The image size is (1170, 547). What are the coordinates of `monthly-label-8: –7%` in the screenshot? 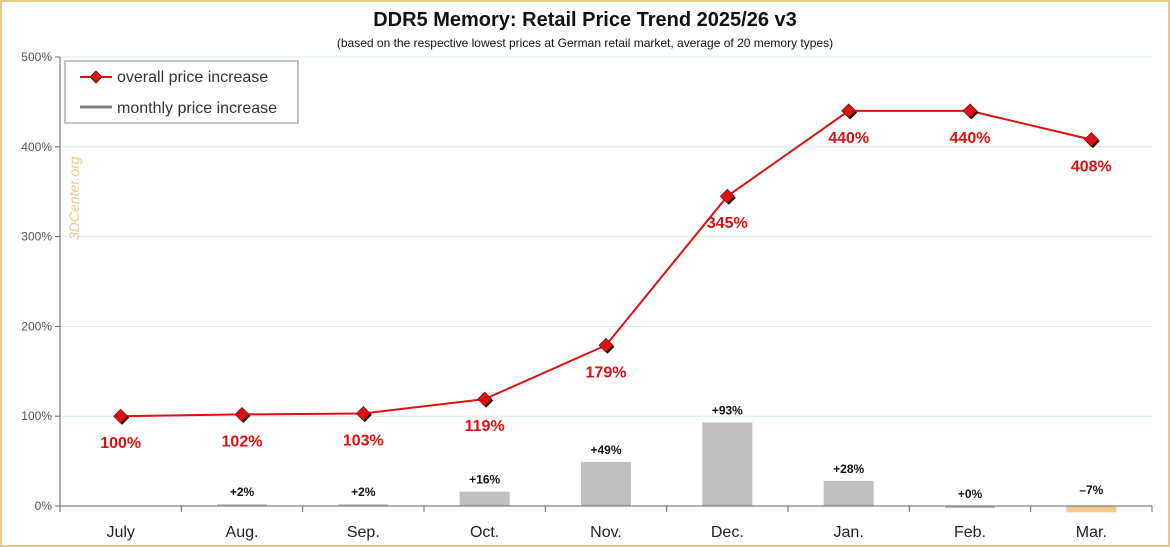 It's located at (1091, 490).